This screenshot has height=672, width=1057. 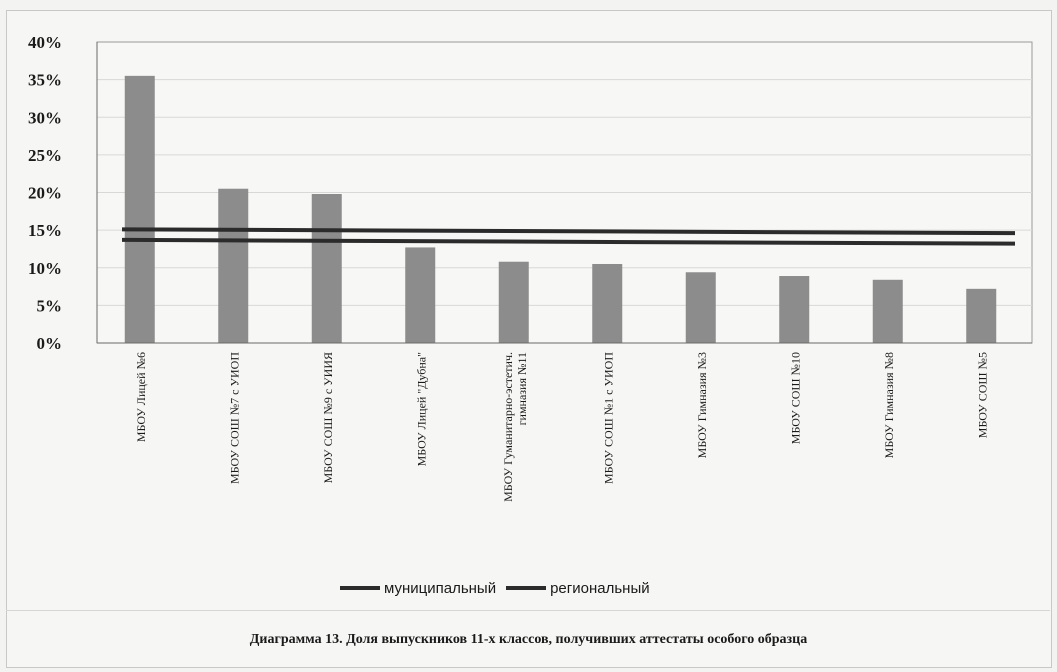 I want to click on y-tick-label: 20%, so click(x=45, y=193).